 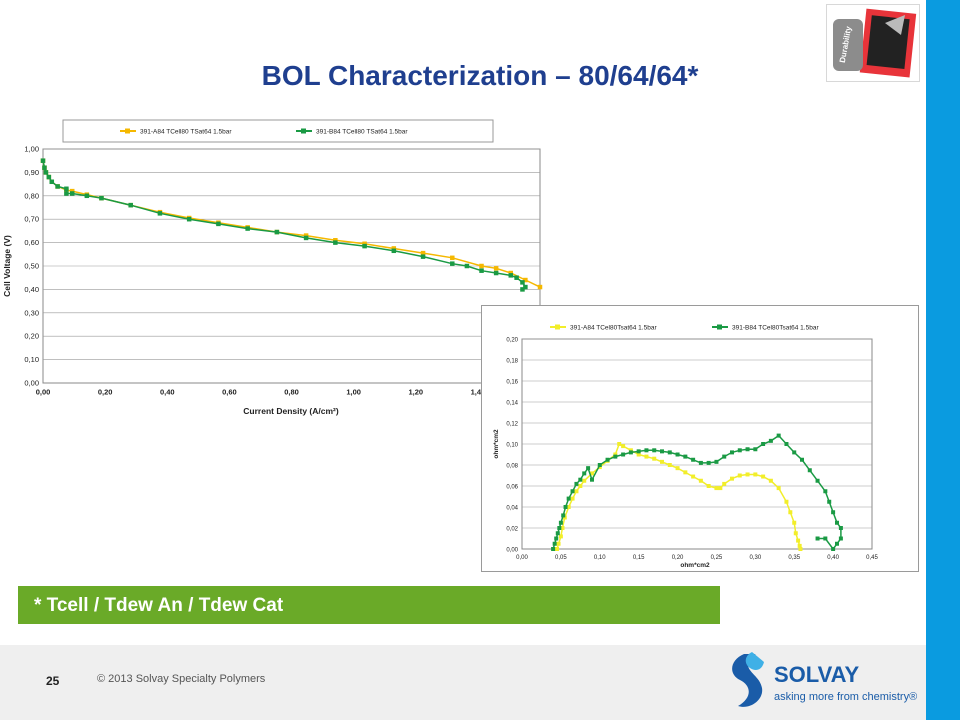 I want to click on inset-y-tick-label: 0,12, so click(x=512, y=425).